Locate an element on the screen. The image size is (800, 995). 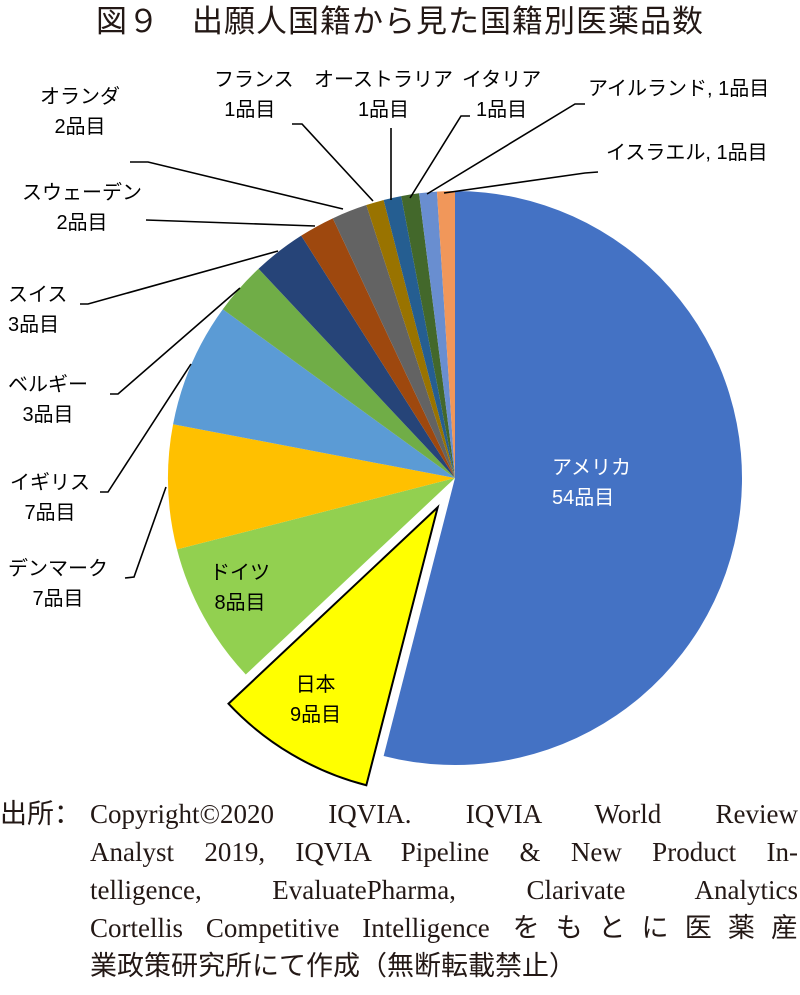
pie-slice-スウェーデン is located at coordinates (378, 348).